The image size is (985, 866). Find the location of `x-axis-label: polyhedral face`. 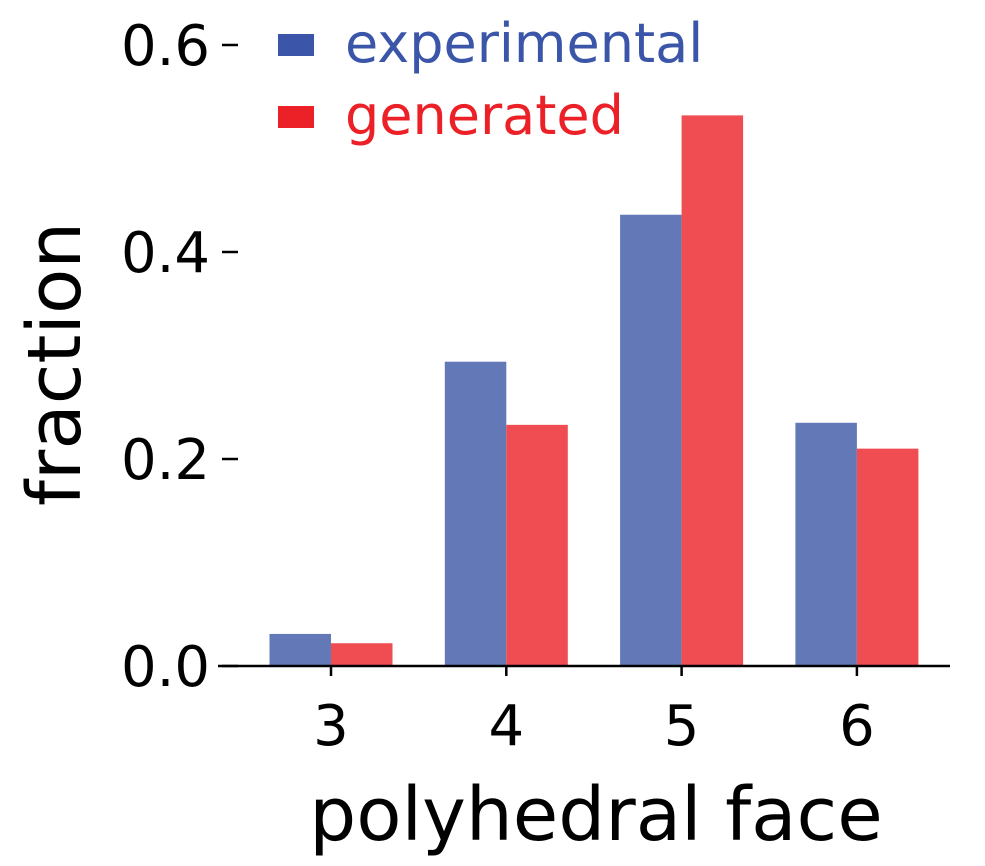

x-axis-label: polyhedral face is located at coordinates (595, 815).